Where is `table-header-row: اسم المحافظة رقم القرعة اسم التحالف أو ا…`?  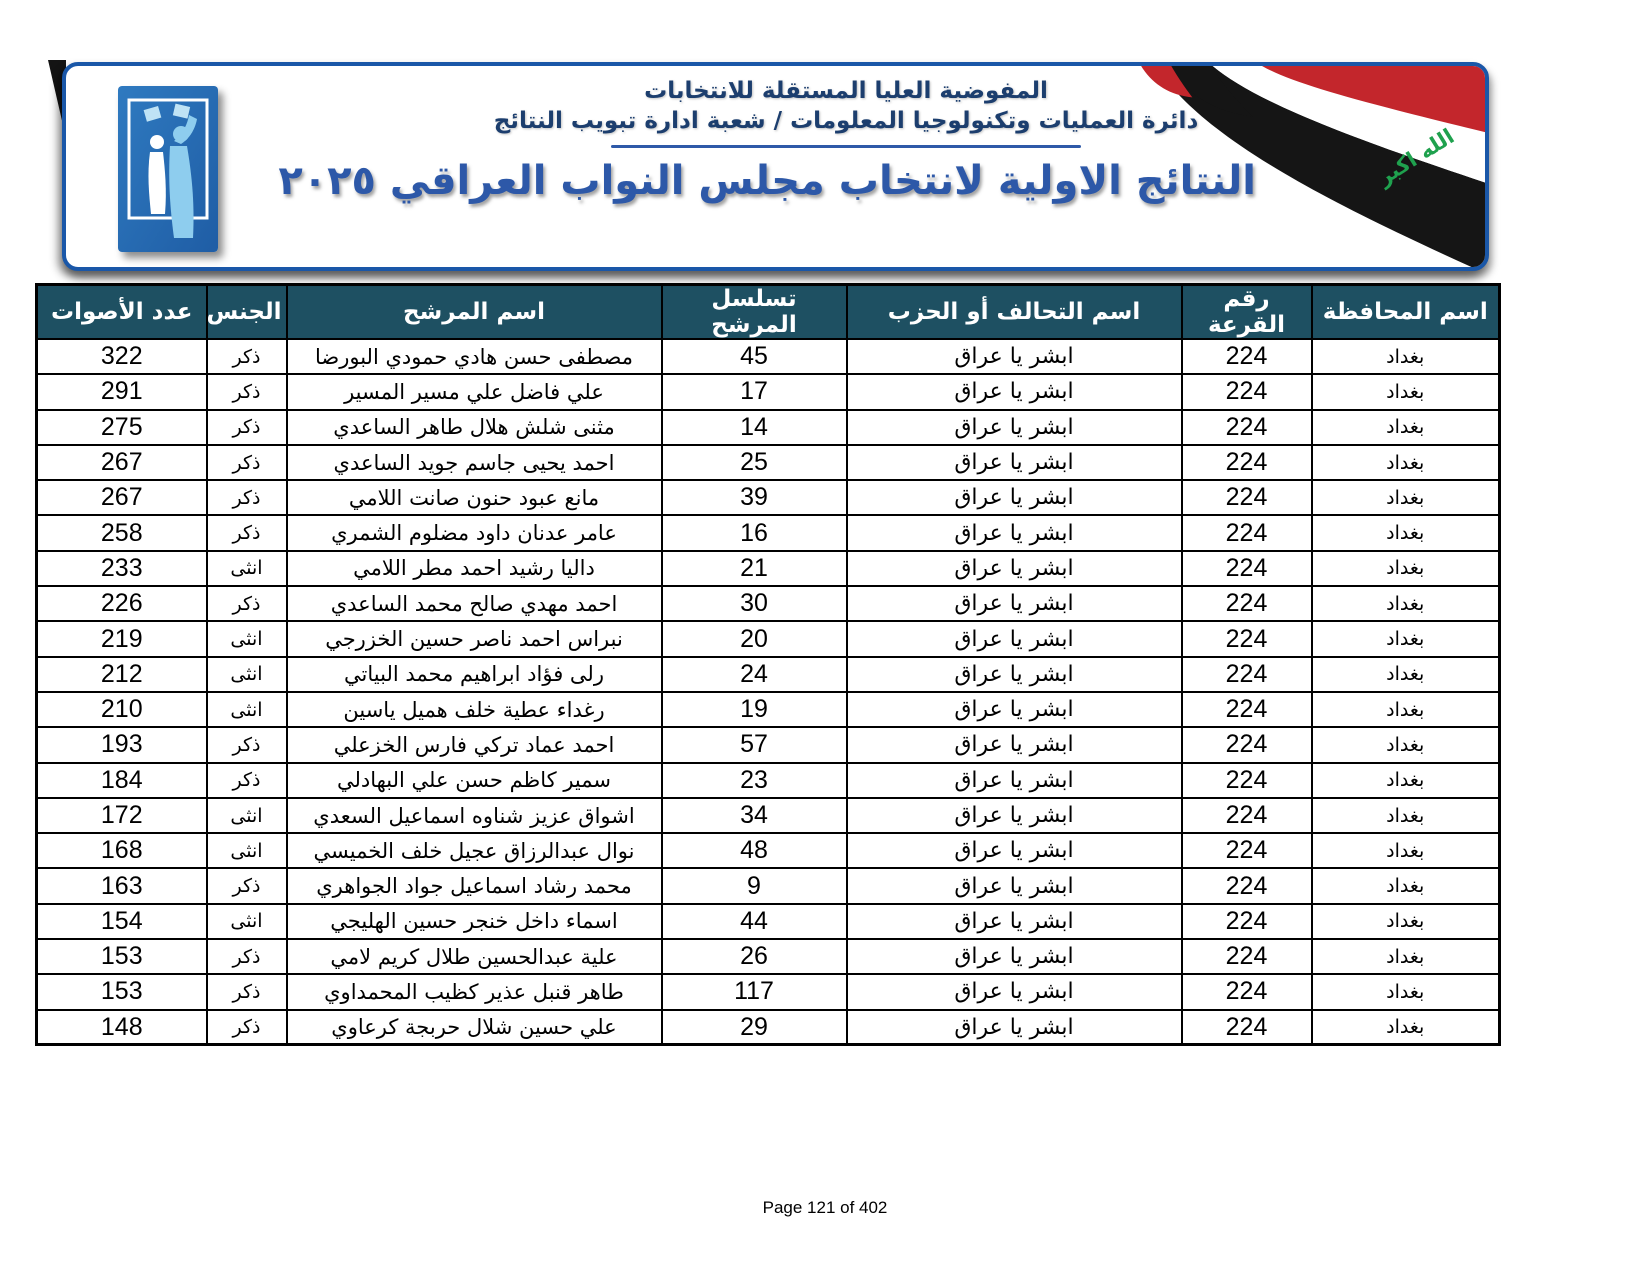
table-header-row: اسم المحافظة رقم القرعة اسم التحالف أو ا… is located at coordinates (768, 311).